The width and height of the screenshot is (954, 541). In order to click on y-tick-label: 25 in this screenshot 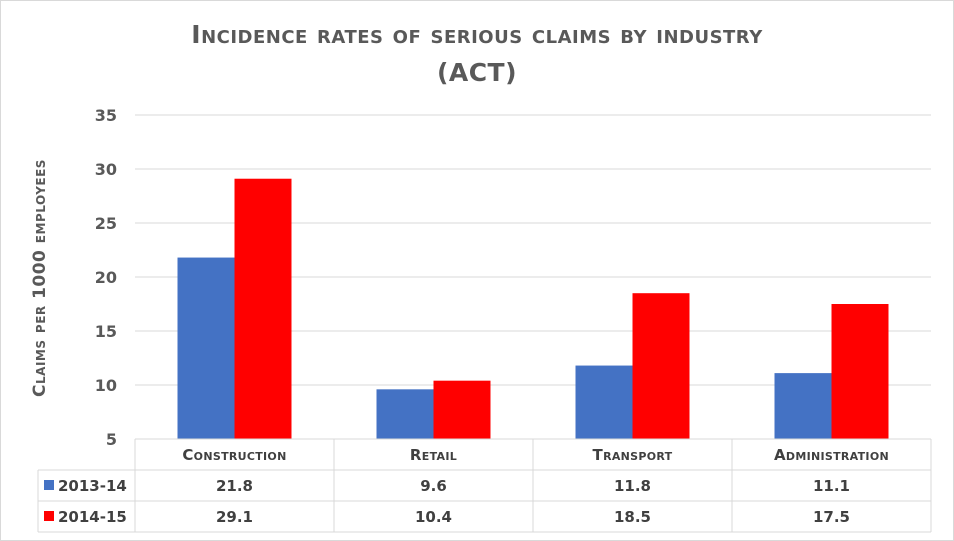, I will do `click(106, 223)`.